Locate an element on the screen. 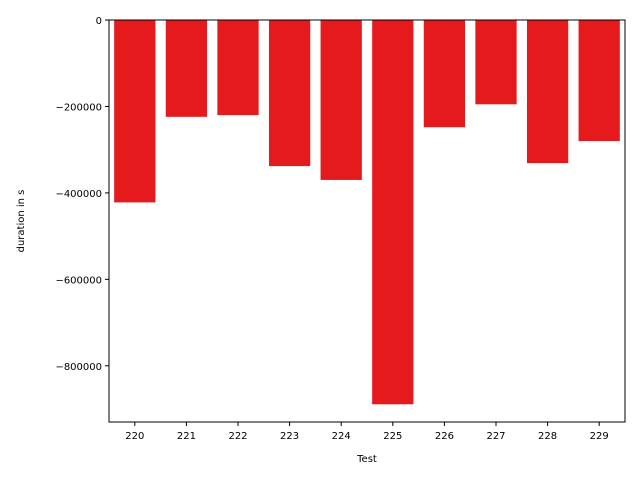  y-tick-label: −400000 is located at coordinates (78, 194).